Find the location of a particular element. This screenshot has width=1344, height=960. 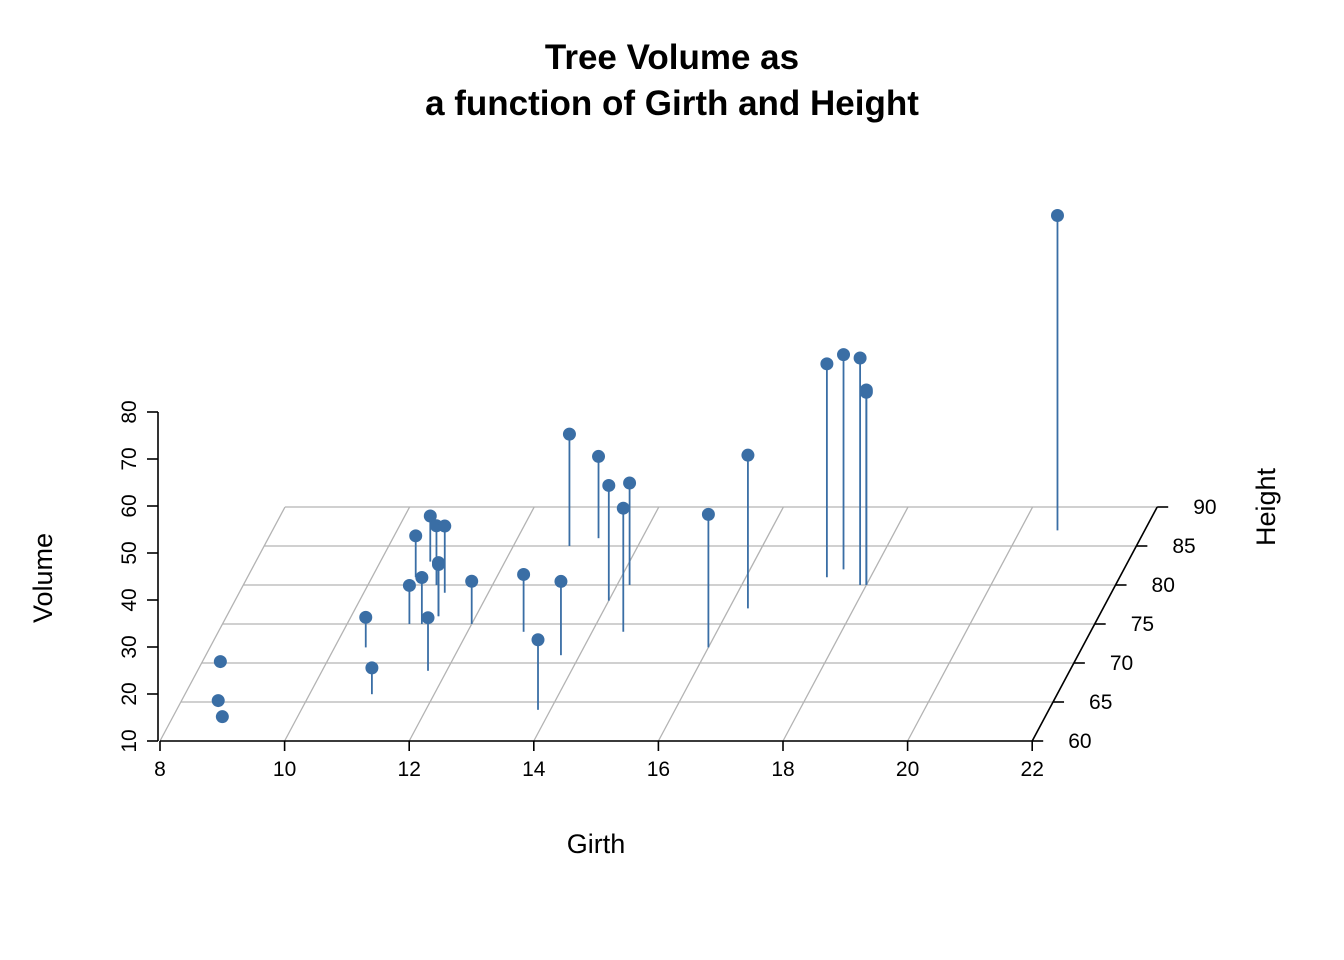

y-tick-label-6: 90 is located at coordinates (1204, 507).